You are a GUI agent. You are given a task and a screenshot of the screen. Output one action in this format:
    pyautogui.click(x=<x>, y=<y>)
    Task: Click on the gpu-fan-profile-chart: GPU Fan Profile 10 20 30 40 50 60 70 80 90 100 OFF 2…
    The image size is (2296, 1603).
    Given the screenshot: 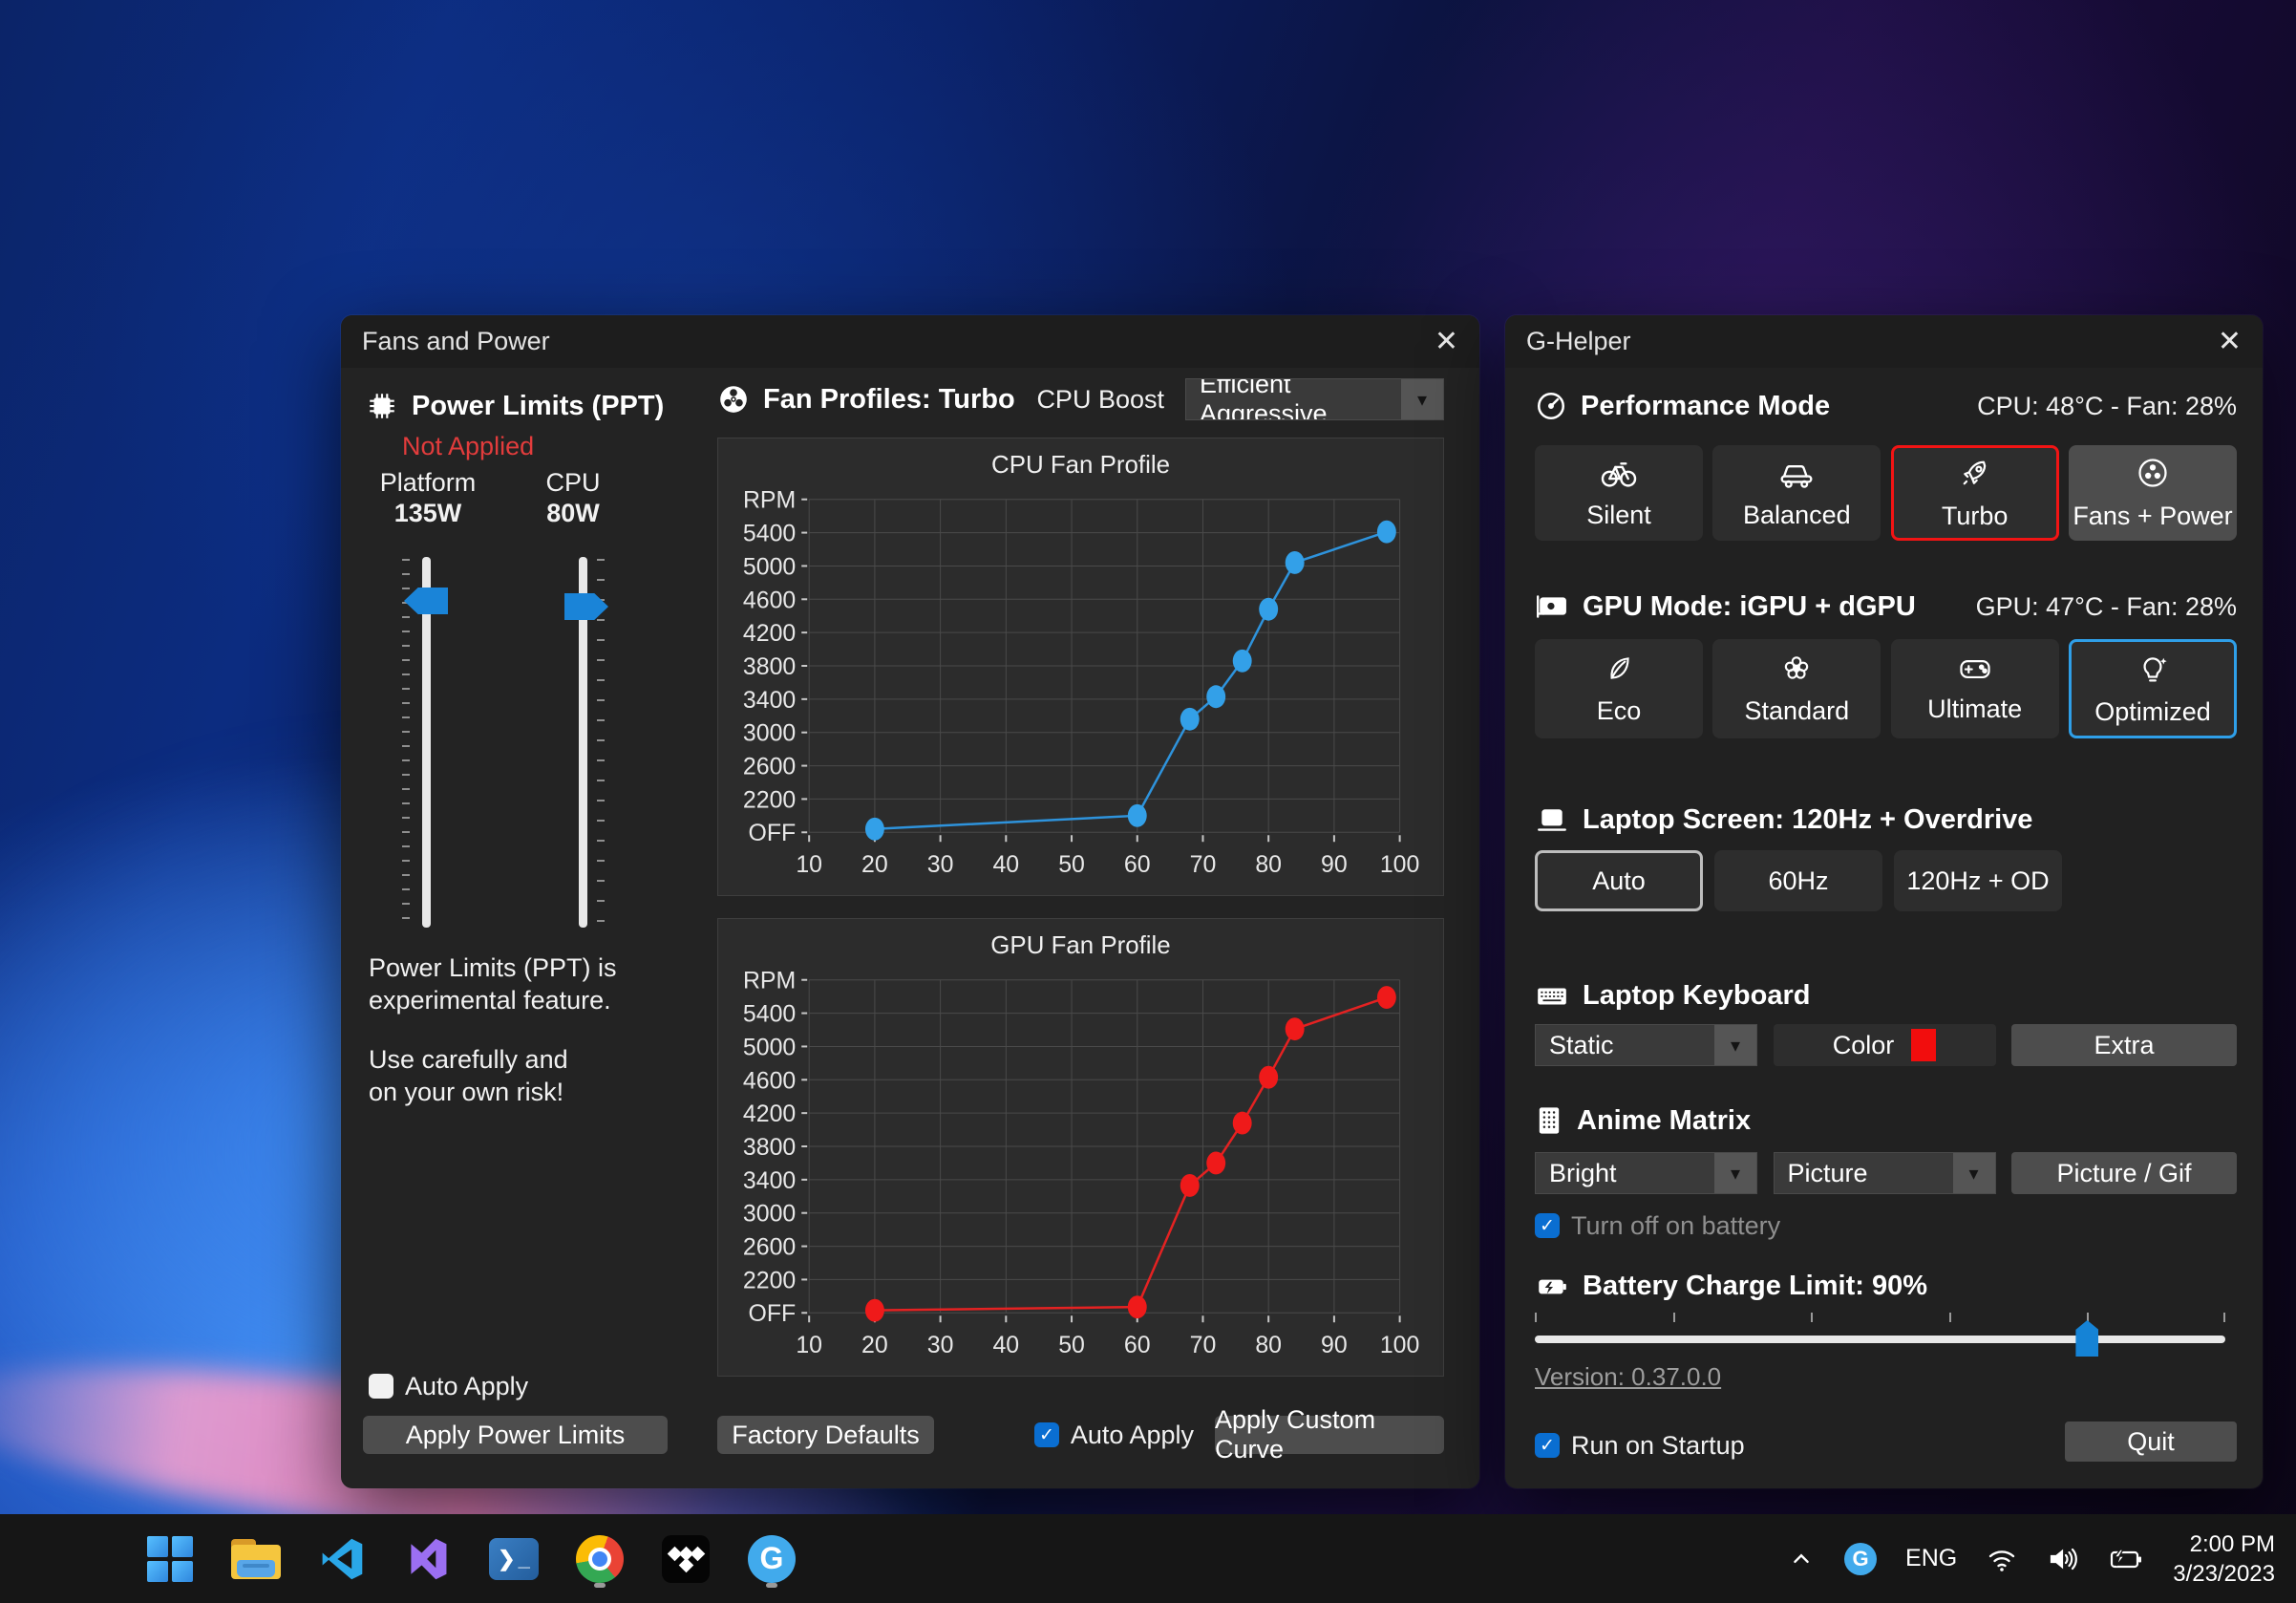 What is the action you would take?
    pyautogui.click(x=1080, y=1147)
    